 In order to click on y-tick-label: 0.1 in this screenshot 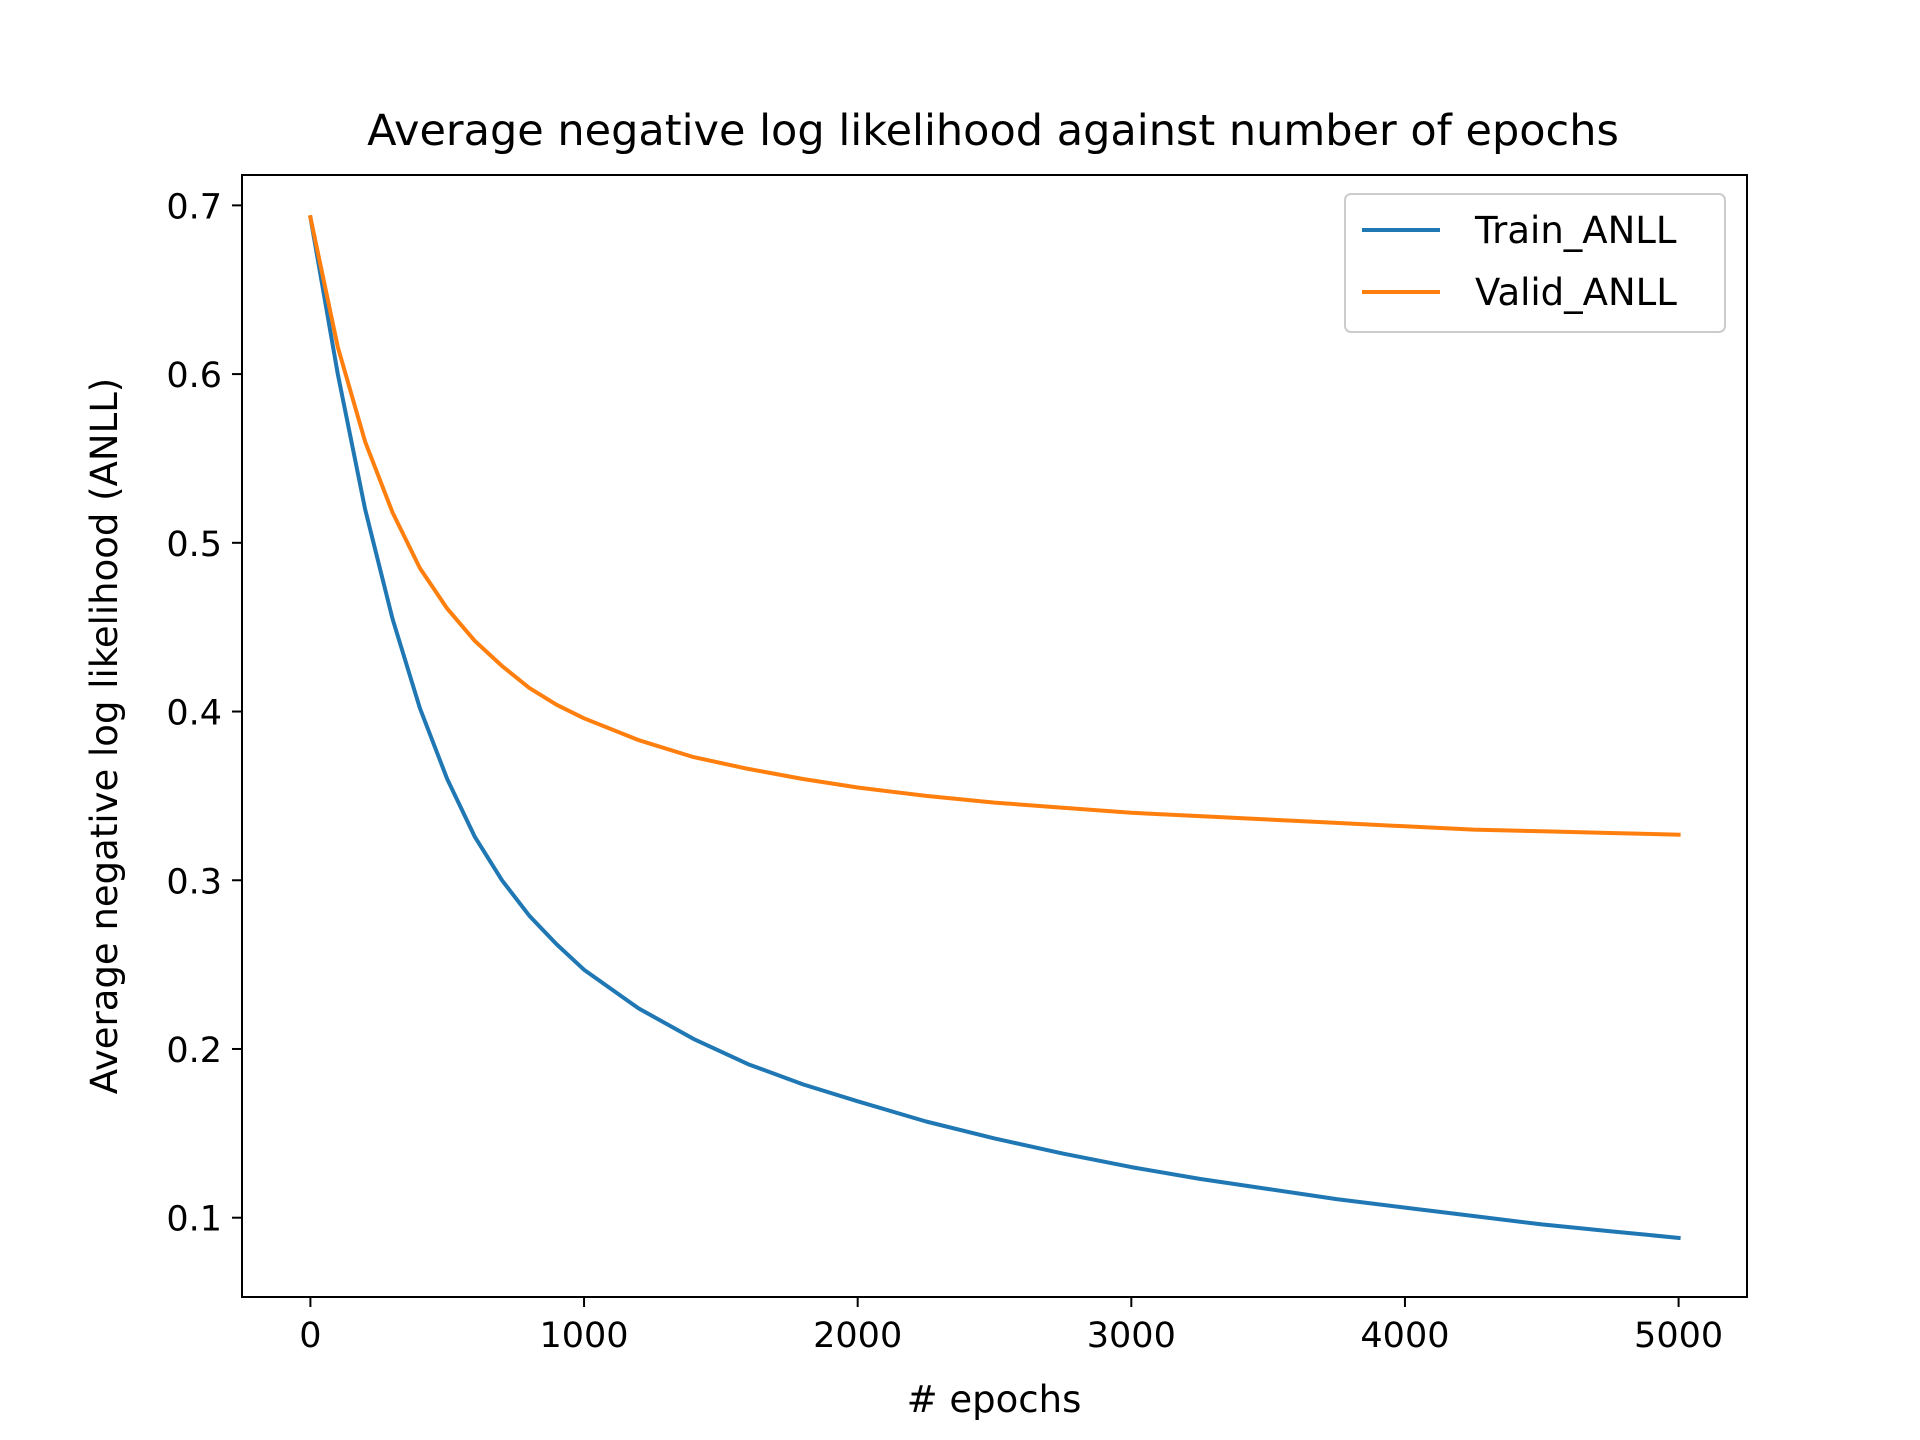, I will do `click(194, 1220)`.